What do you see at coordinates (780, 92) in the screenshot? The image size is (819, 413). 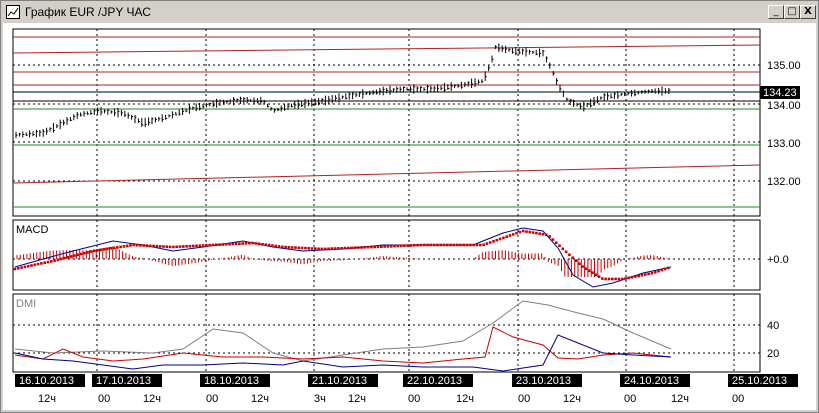 I see `current-price-badge` at bounding box center [780, 92].